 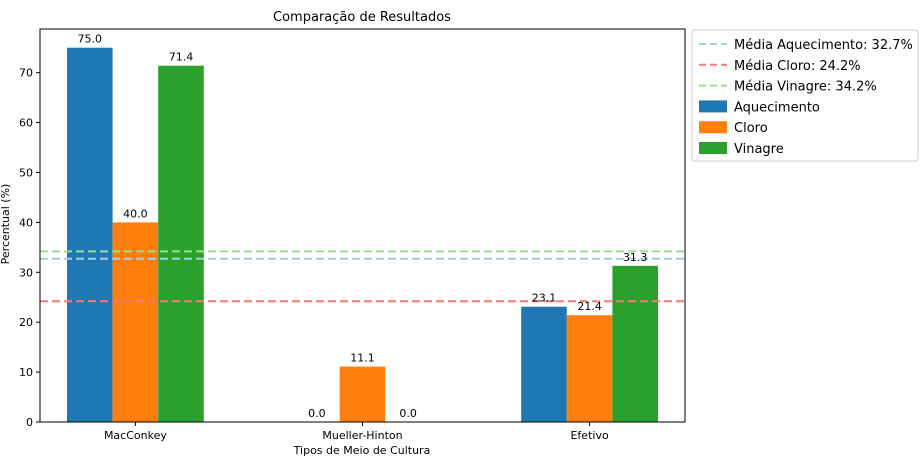 I want to click on data-label-vinagre-3: 31.3, so click(x=635, y=257).